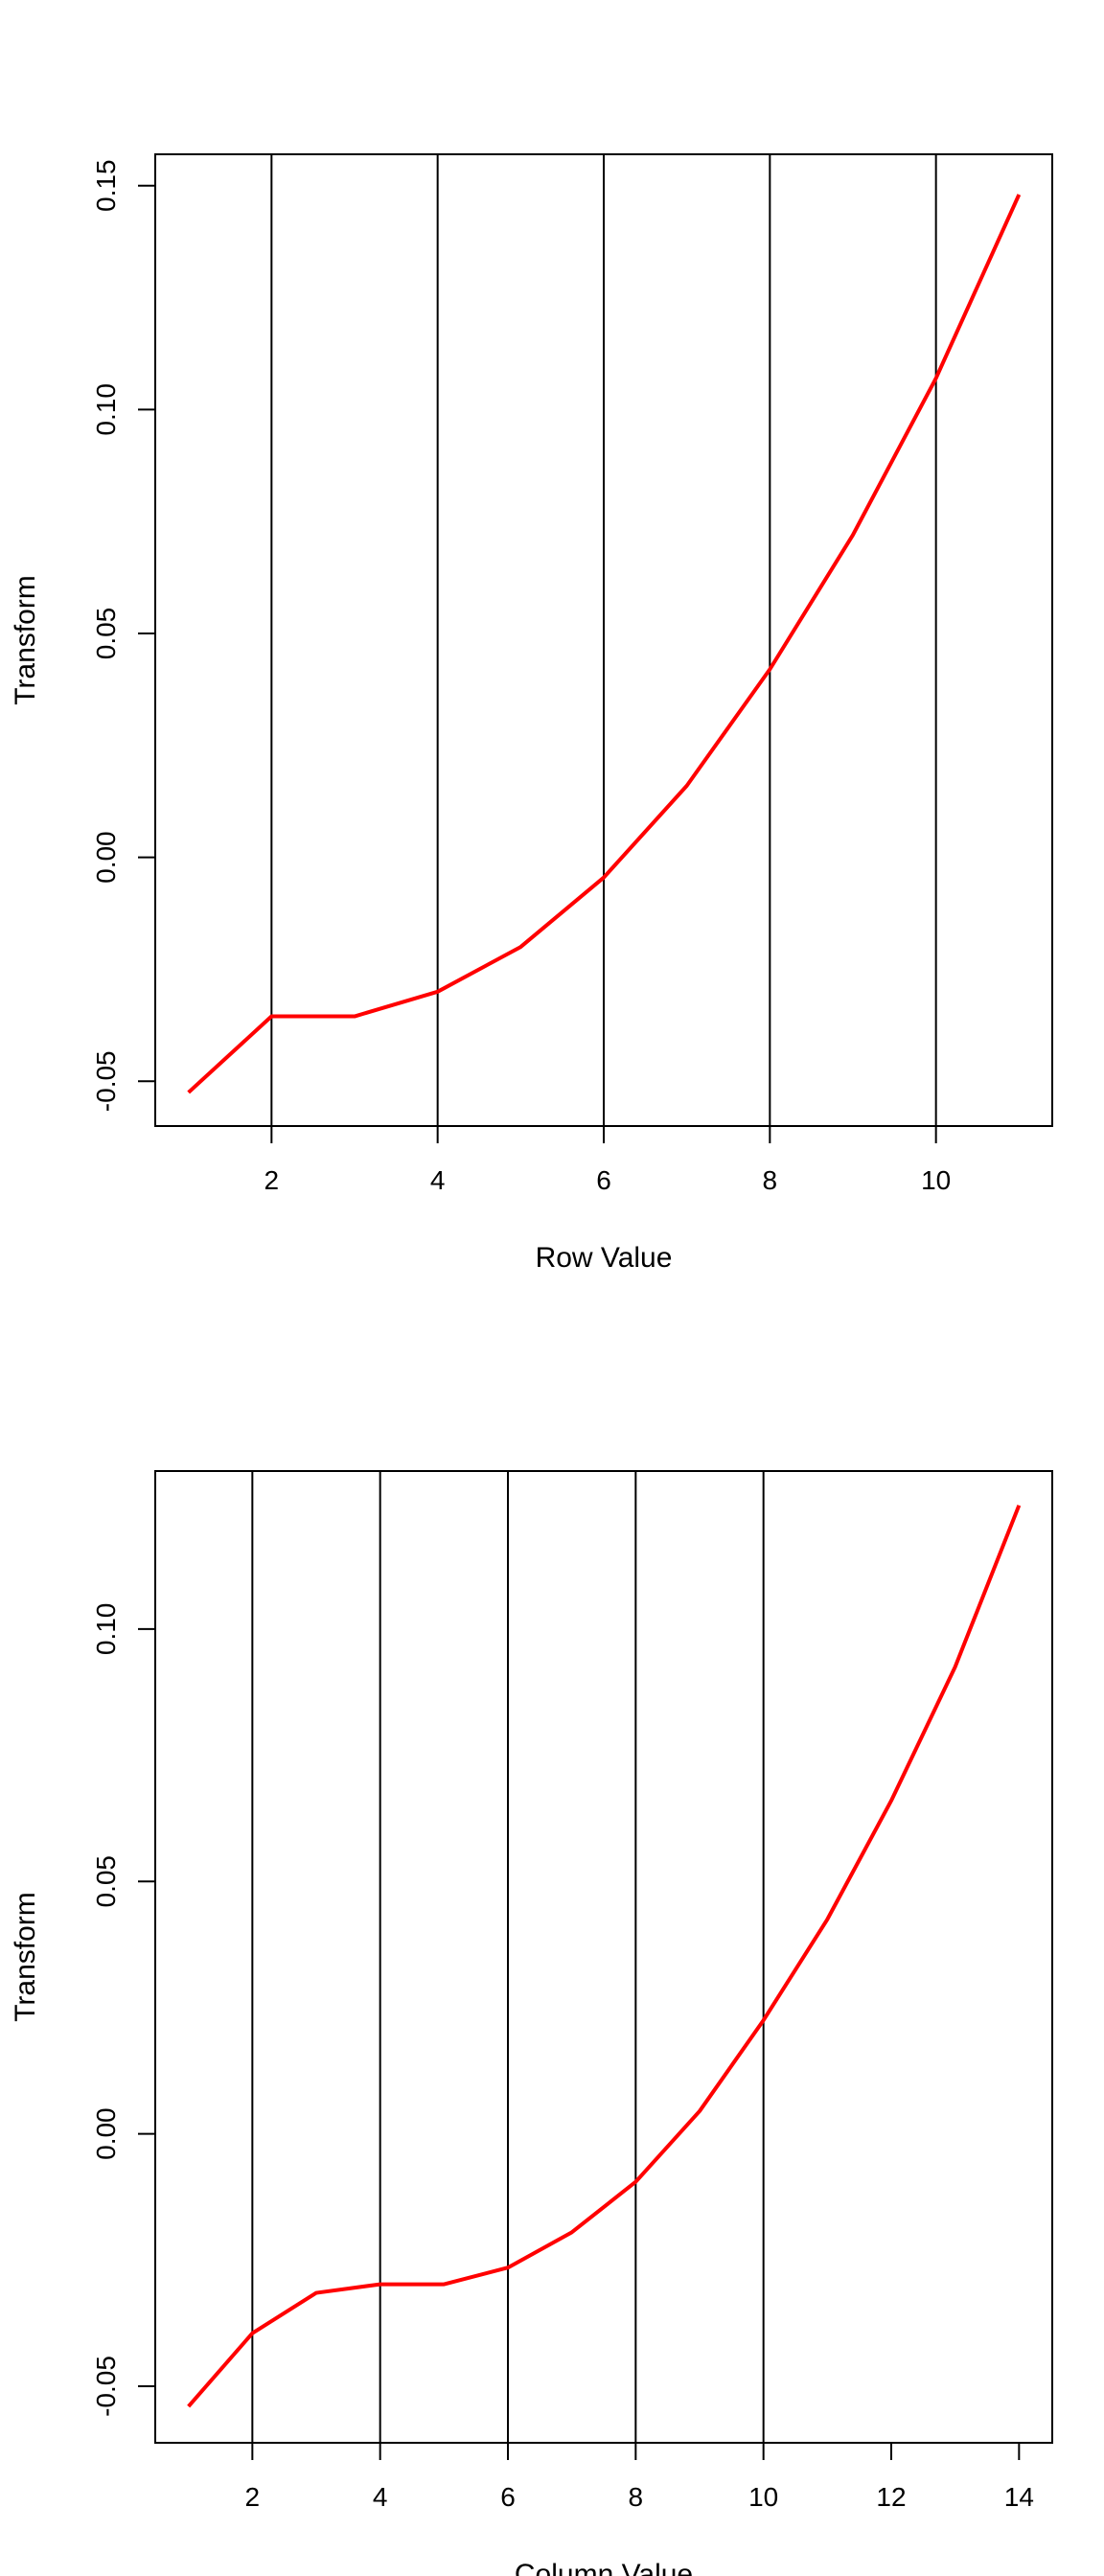  Describe the element at coordinates (891, 2497) in the screenshot. I see `x-tick-label: 12` at that location.